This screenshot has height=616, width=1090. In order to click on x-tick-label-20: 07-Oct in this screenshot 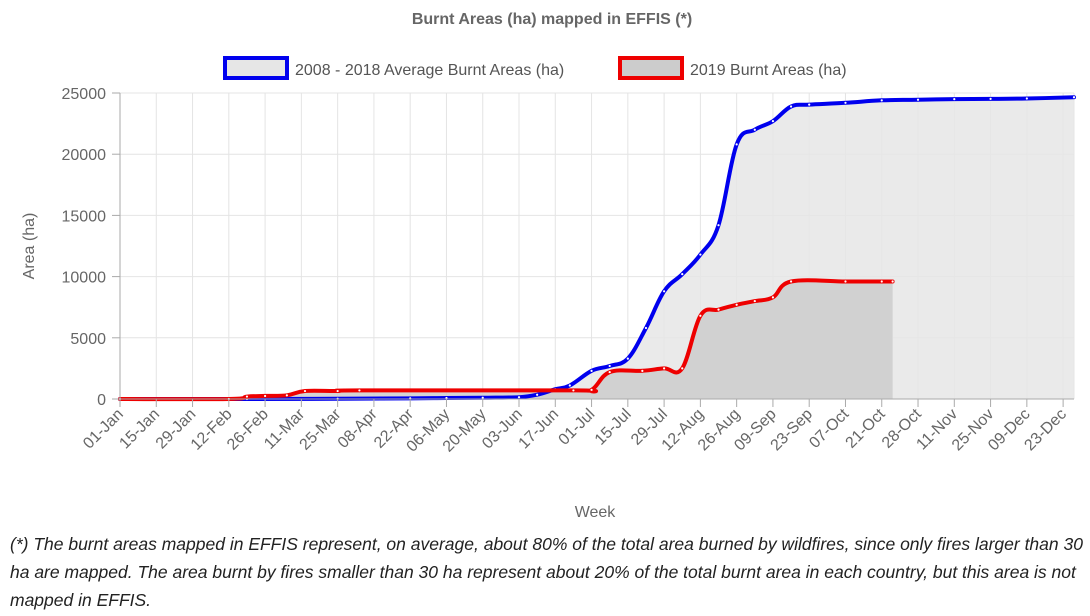, I will do `click(829, 428)`.